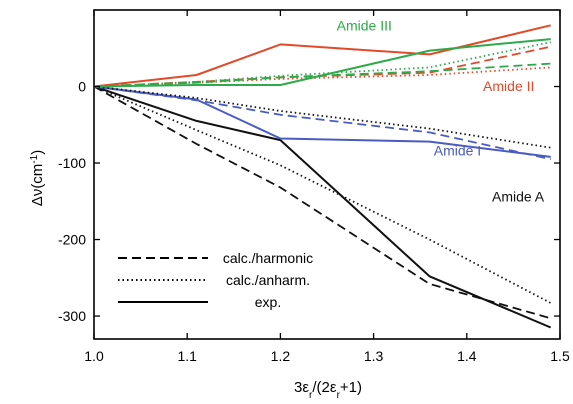 The image size is (573, 404). I want to click on series-line-amide-iii-dotted, so click(322, 64).